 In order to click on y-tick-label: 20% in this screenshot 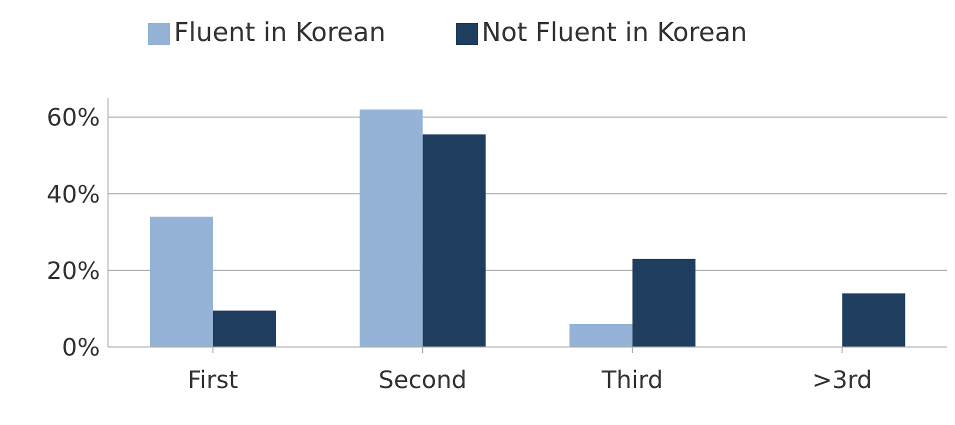, I will do `click(73, 270)`.